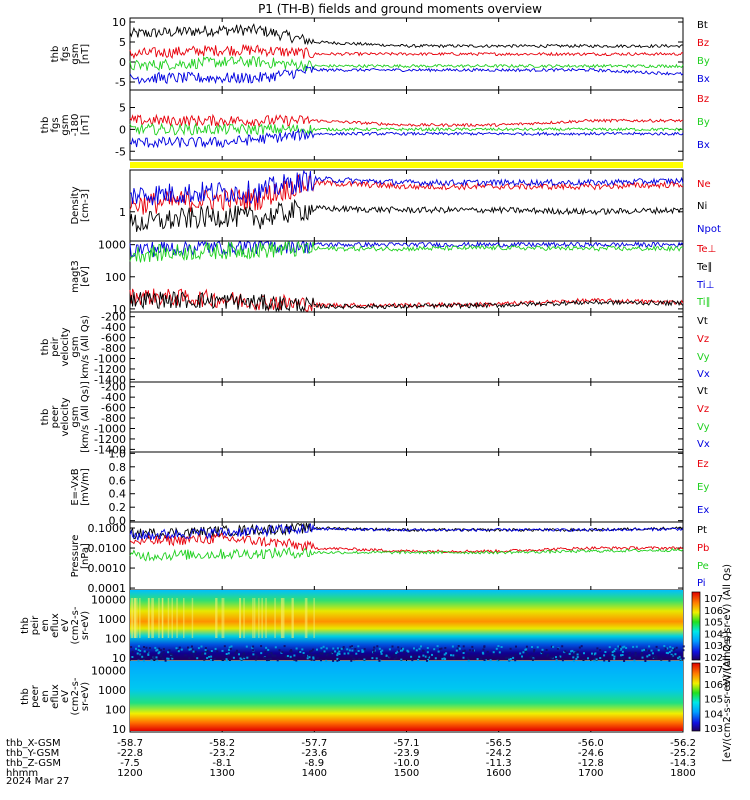 This screenshot has height=800, width=750. I want to click on ephemeris-value: -24.2, so click(499, 753).